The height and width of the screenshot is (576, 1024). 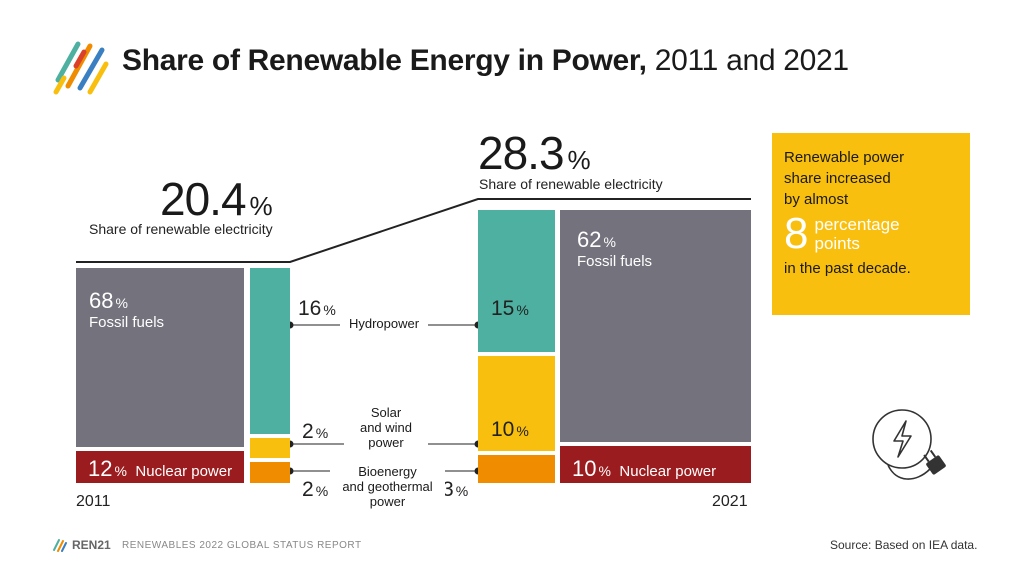 What do you see at coordinates (315, 431) in the screenshot?
I see `value-2011-solar: 2%` at bounding box center [315, 431].